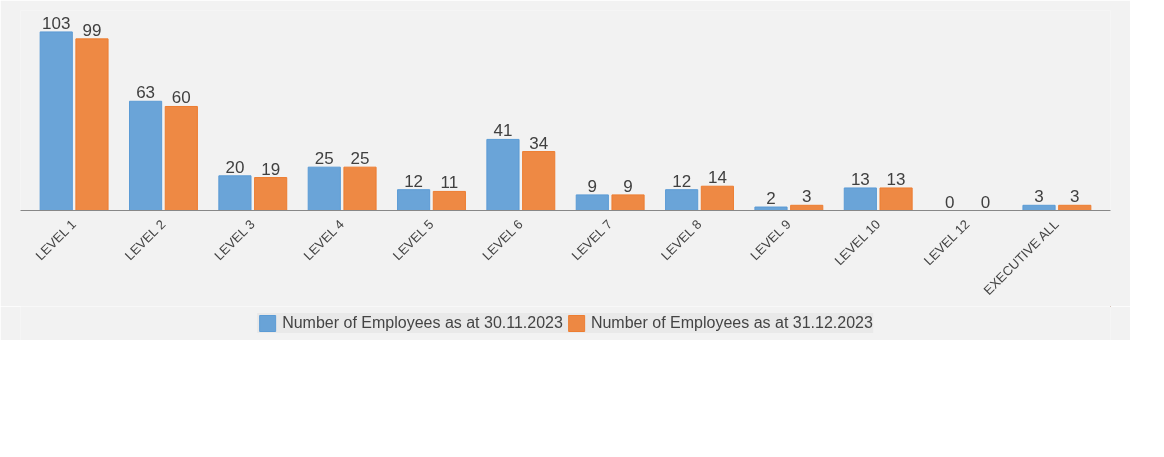  What do you see at coordinates (92, 30) in the screenshot?
I see `data-label: 99` at bounding box center [92, 30].